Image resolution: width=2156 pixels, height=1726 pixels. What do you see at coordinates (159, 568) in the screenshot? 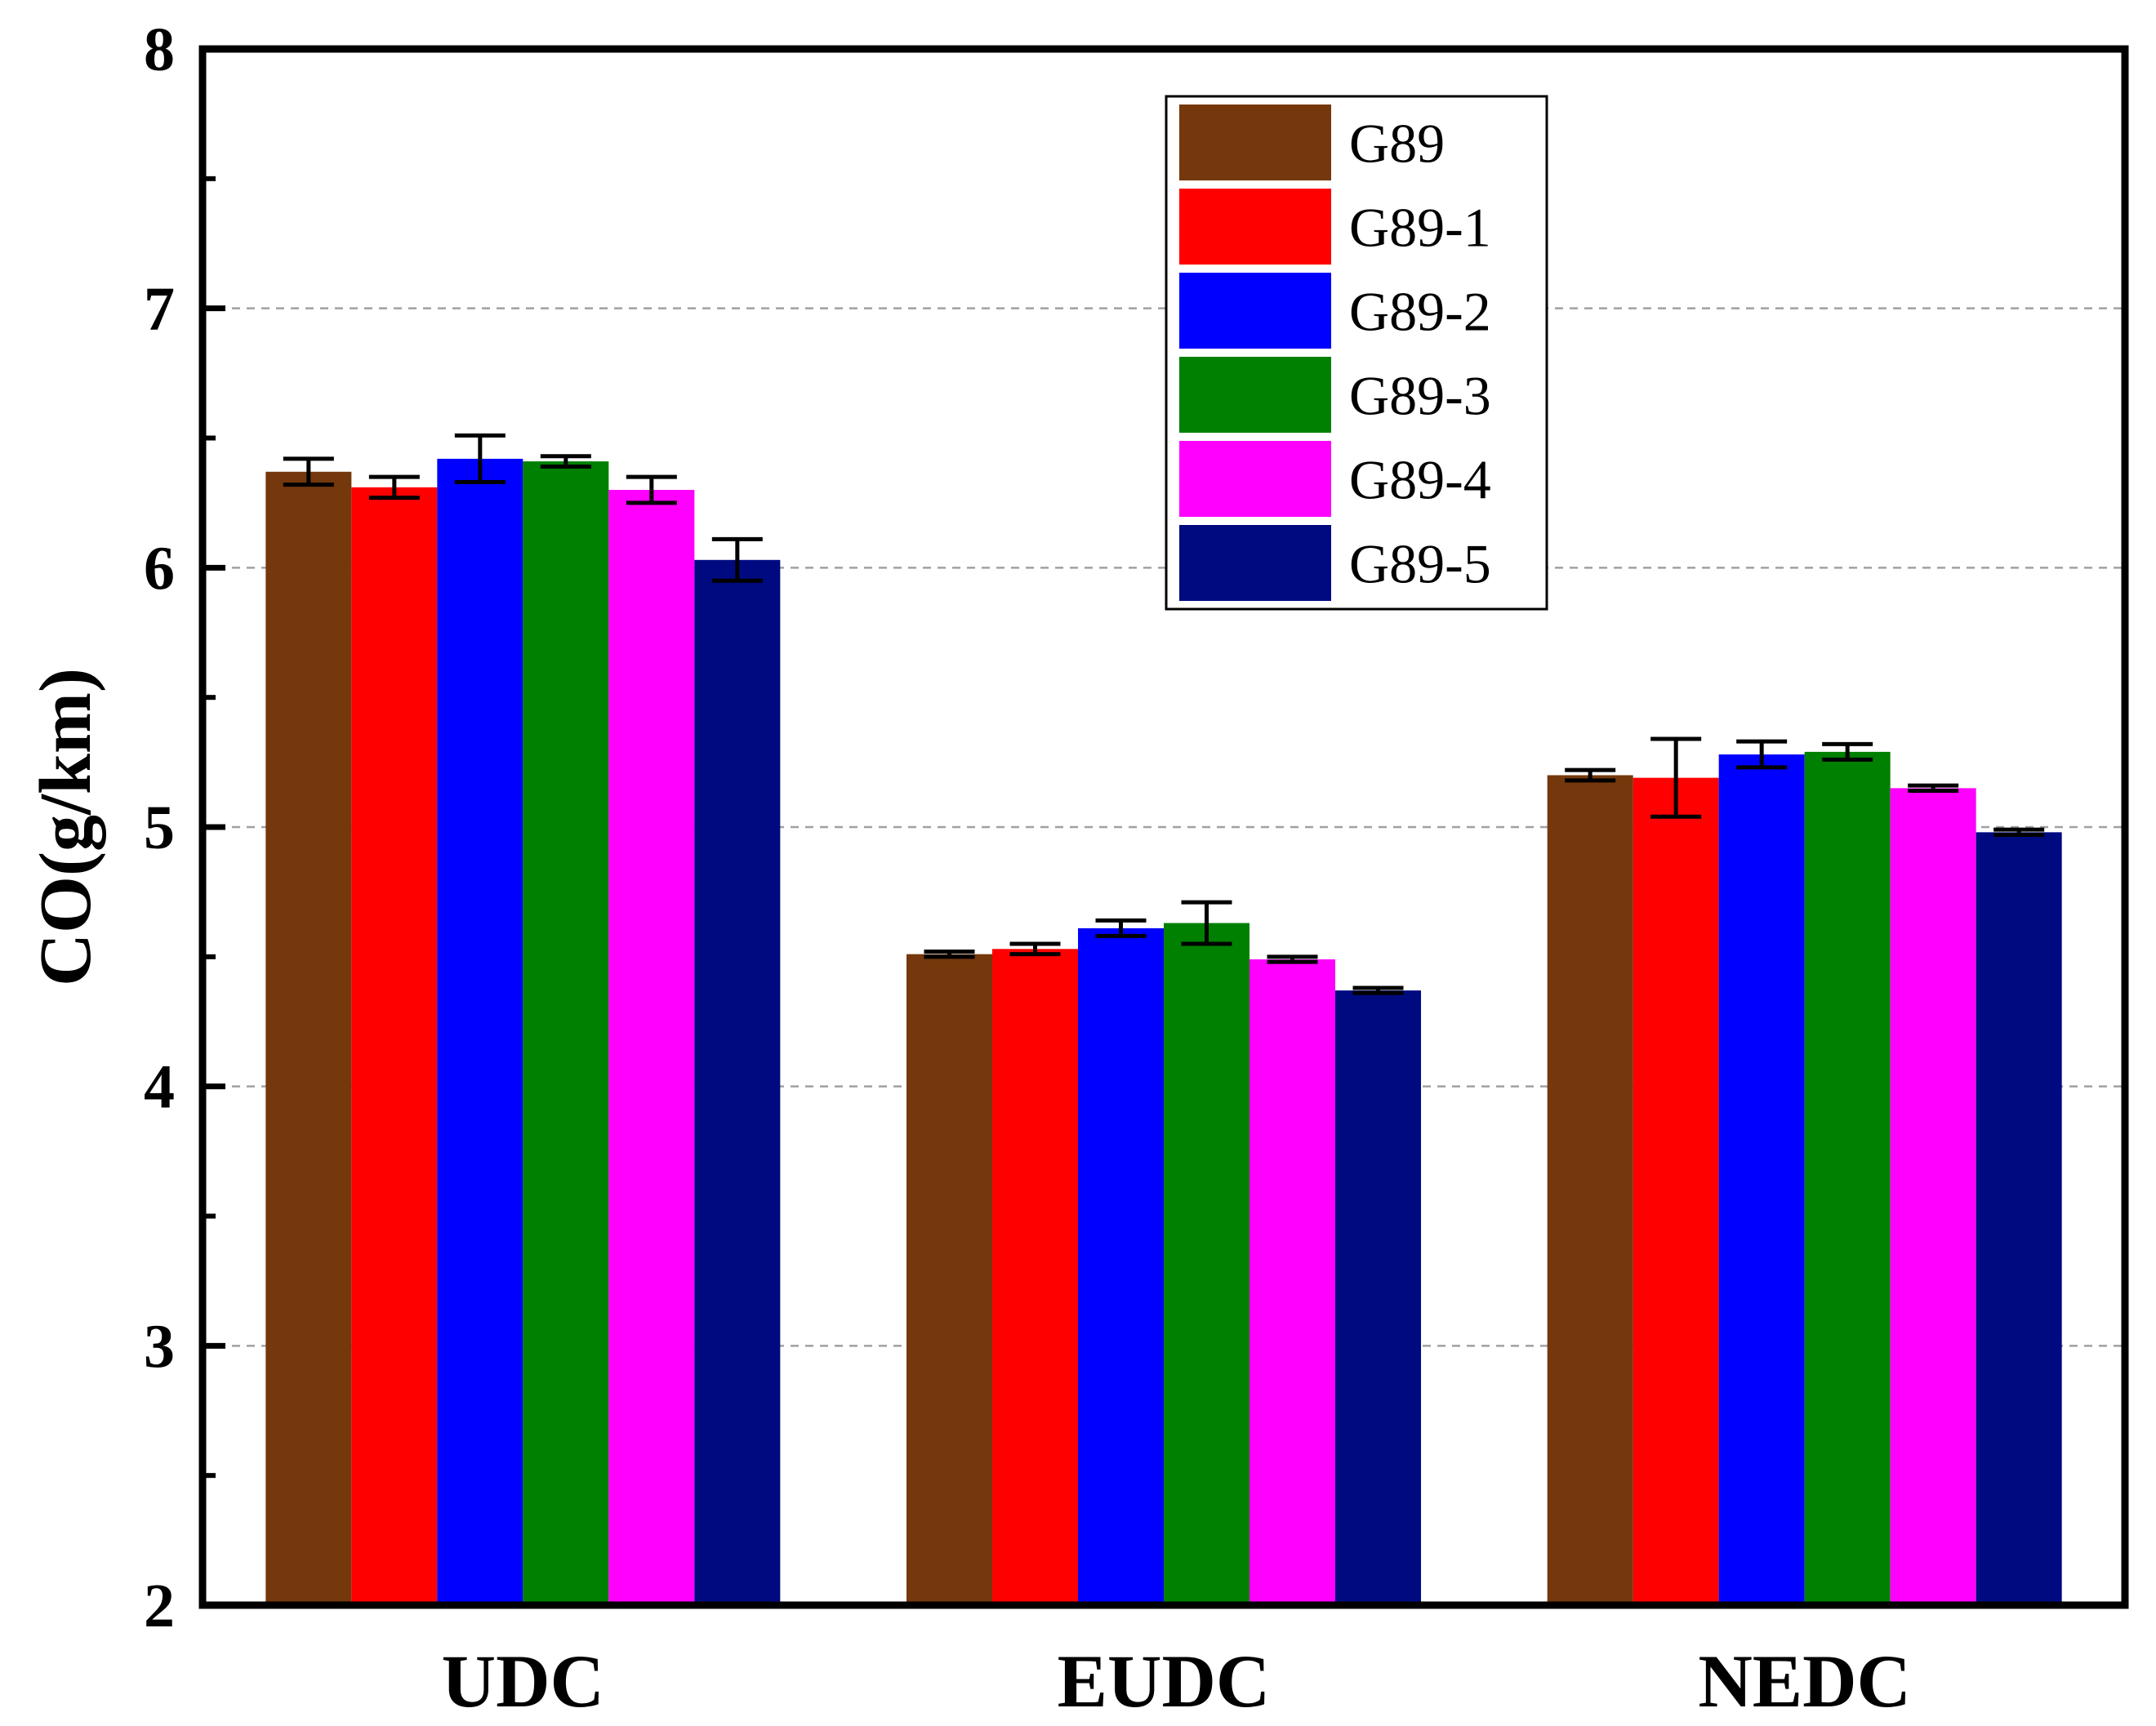
I see `y-tick-label: 6` at bounding box center [159, 568].